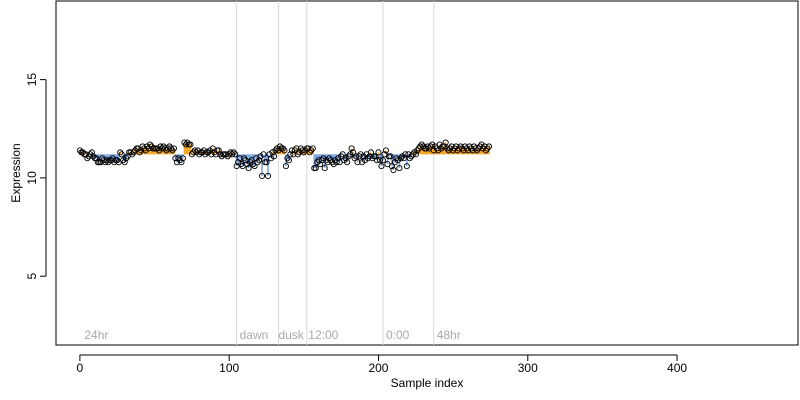 The width and height of the screenshot is (800, 400). Describe the element at coordinates (378, 368) in the screenshot. I see `x-tick-label: 200` at that location.